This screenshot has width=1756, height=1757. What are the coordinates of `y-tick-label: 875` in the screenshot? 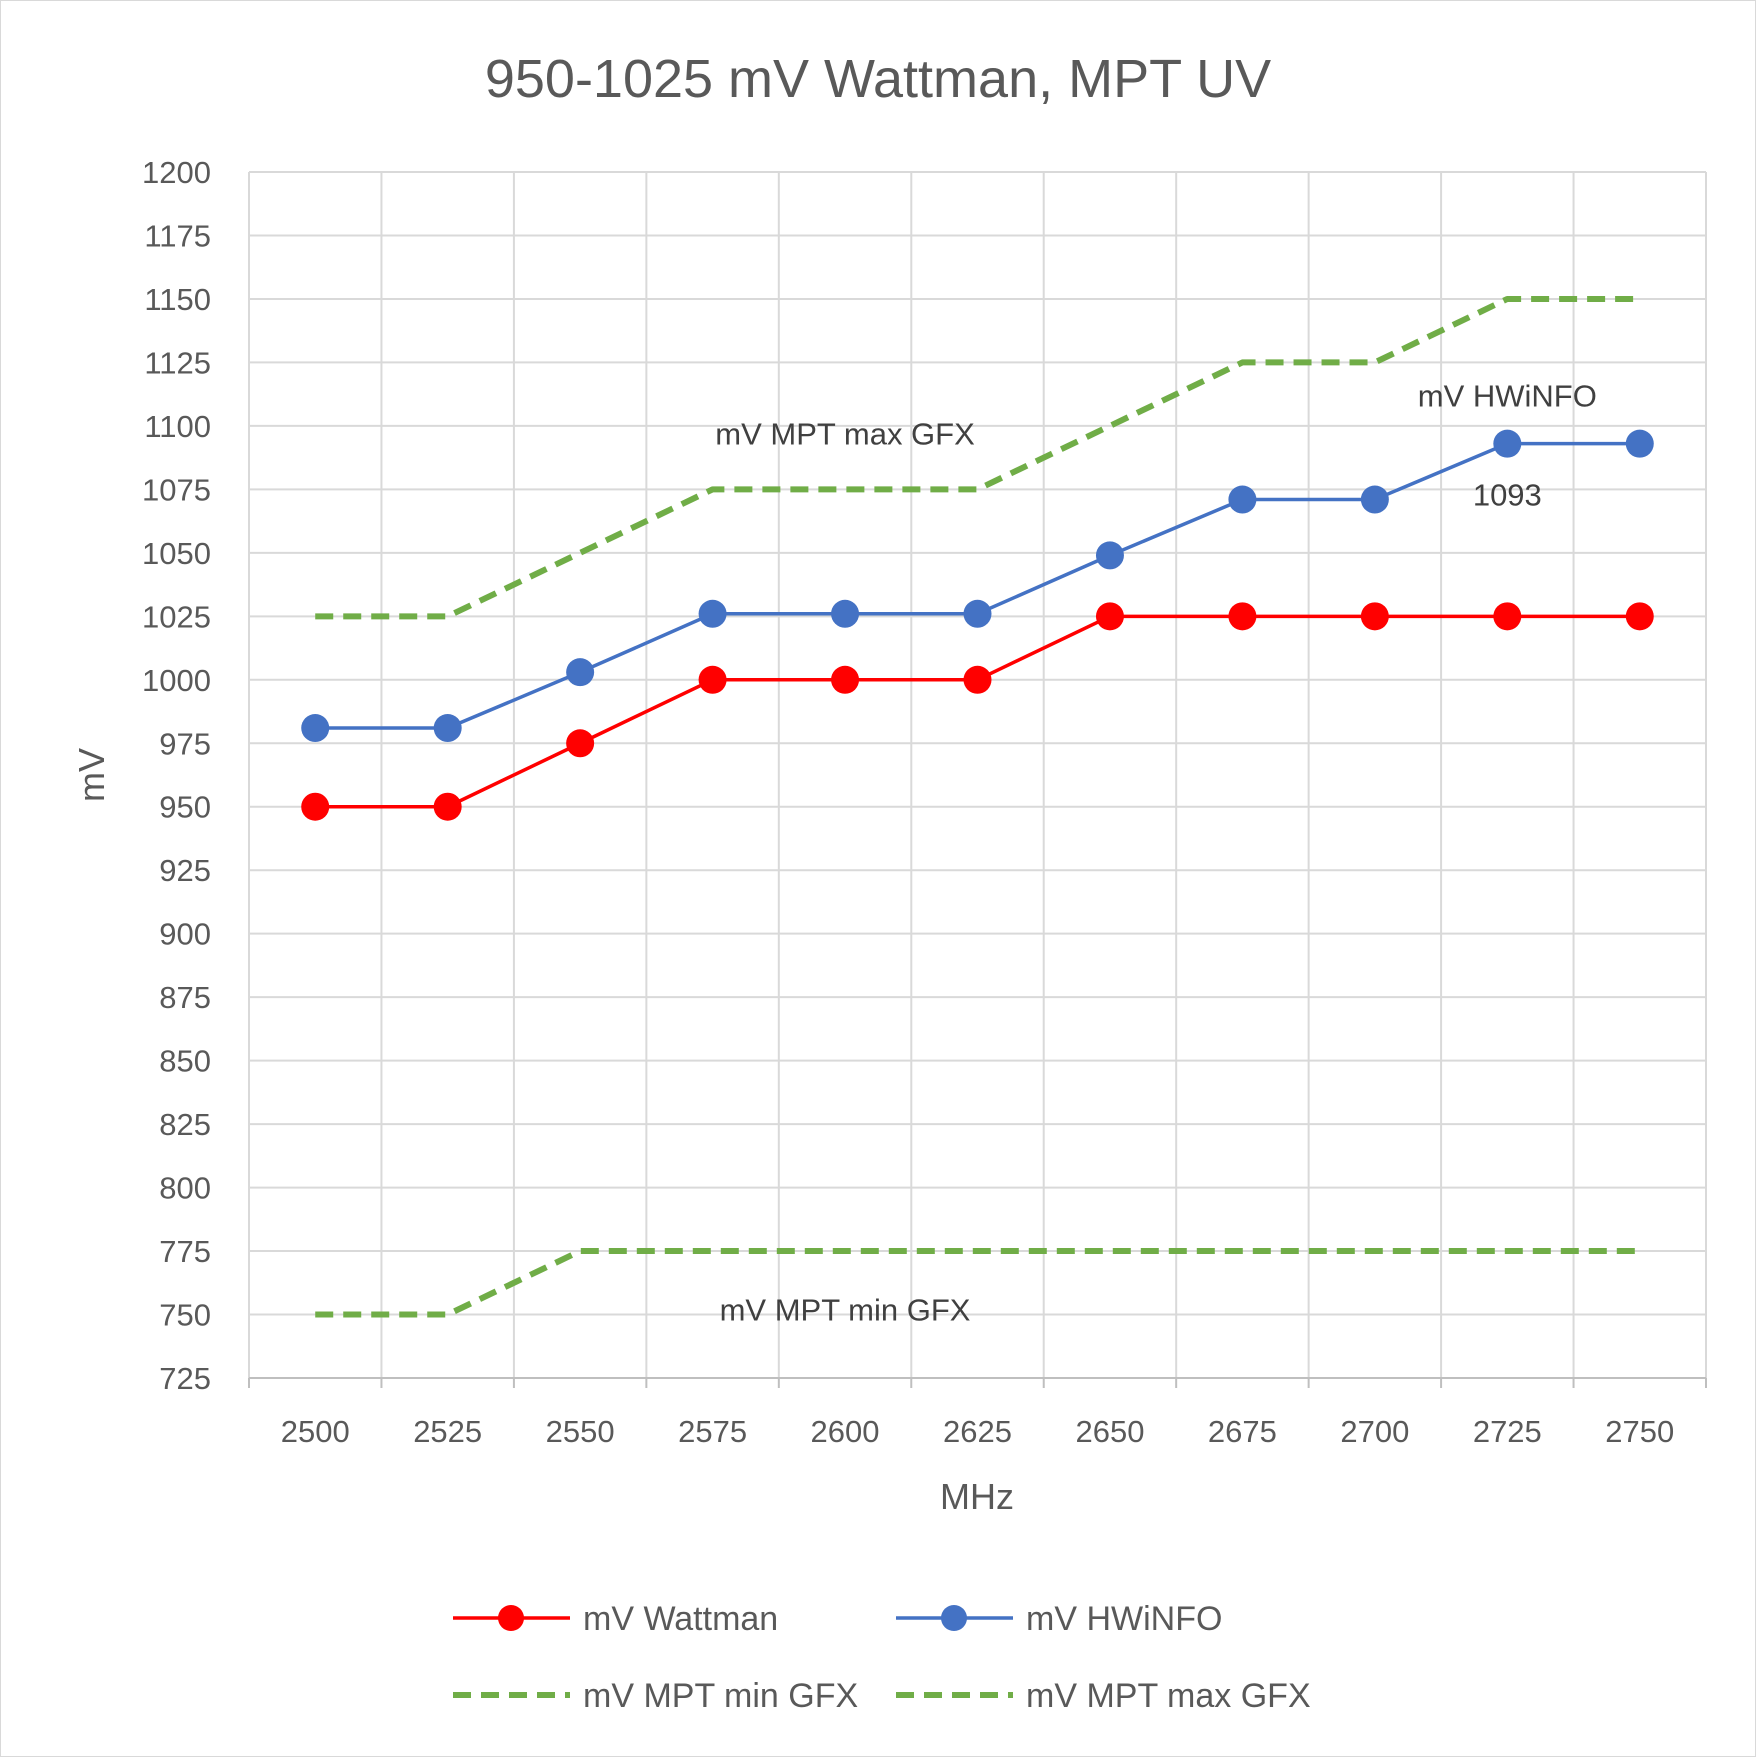 It's located at (185, 997).